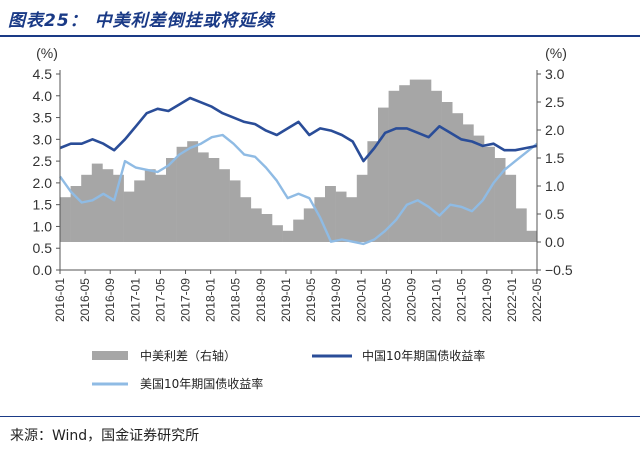  What do you see at coordinates (361, 300) in the screenshot?
I see `x-tick-label: 2020-01` at bounding box center [361, 300].